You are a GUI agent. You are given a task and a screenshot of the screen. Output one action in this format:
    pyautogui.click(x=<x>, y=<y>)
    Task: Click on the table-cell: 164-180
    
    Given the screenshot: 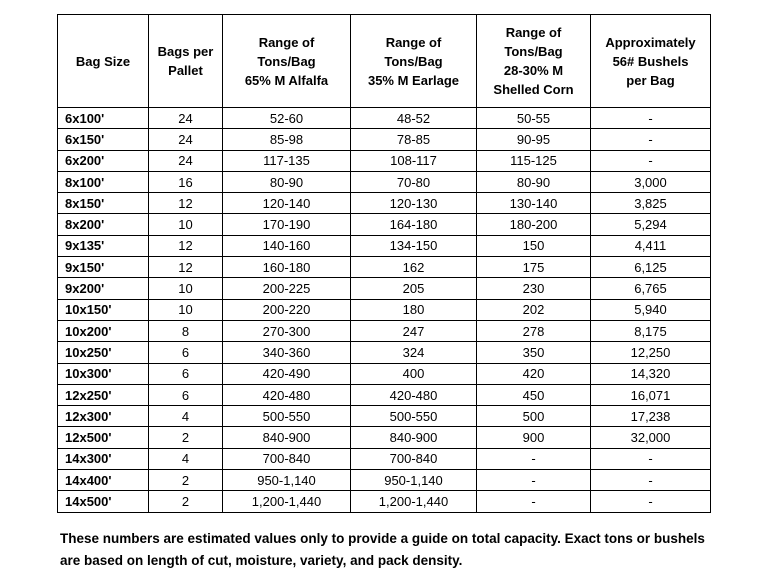 What is the action you would take?
    pyautogui.click(x=413, y=224)
    